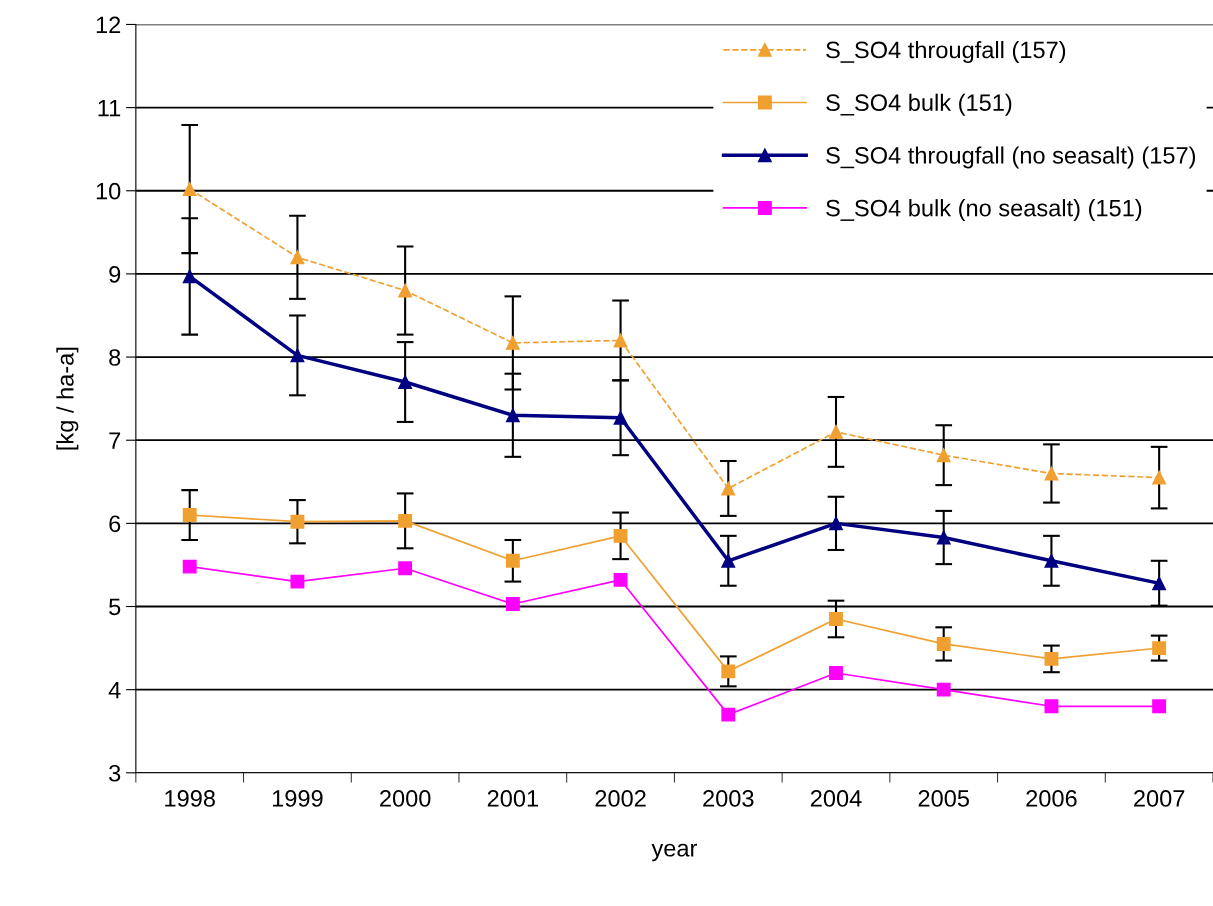 Image resolution: width=1213 pixels, height=906 pixels. What do you see at coordinates (919, 104) in the screenshot?
I see `legend-label: S_SO4 bulk (151)` at bounding box center [919, 104].